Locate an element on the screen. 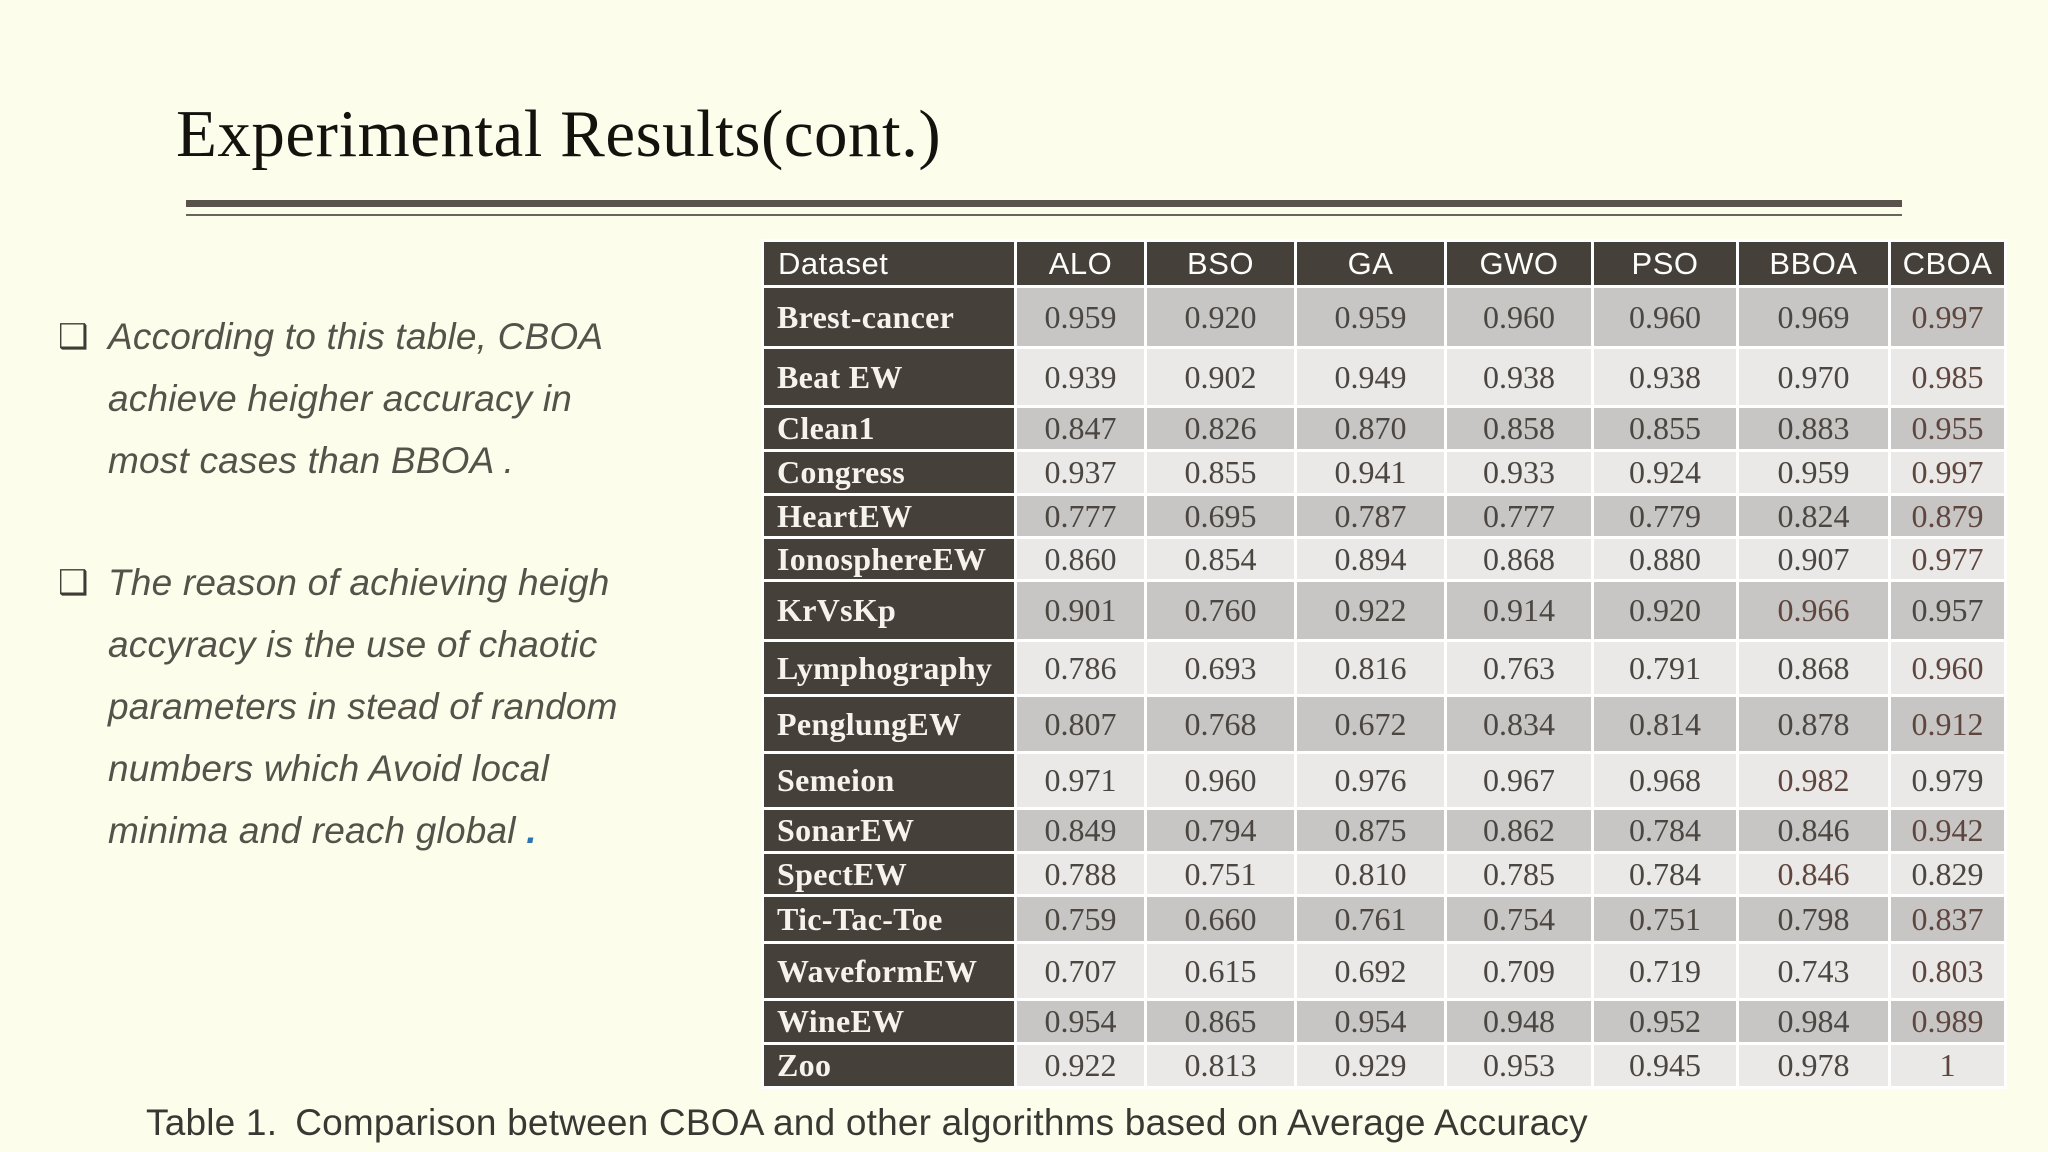  value-cell-bboa: 0.878 is located at coordinates (1813, 724).